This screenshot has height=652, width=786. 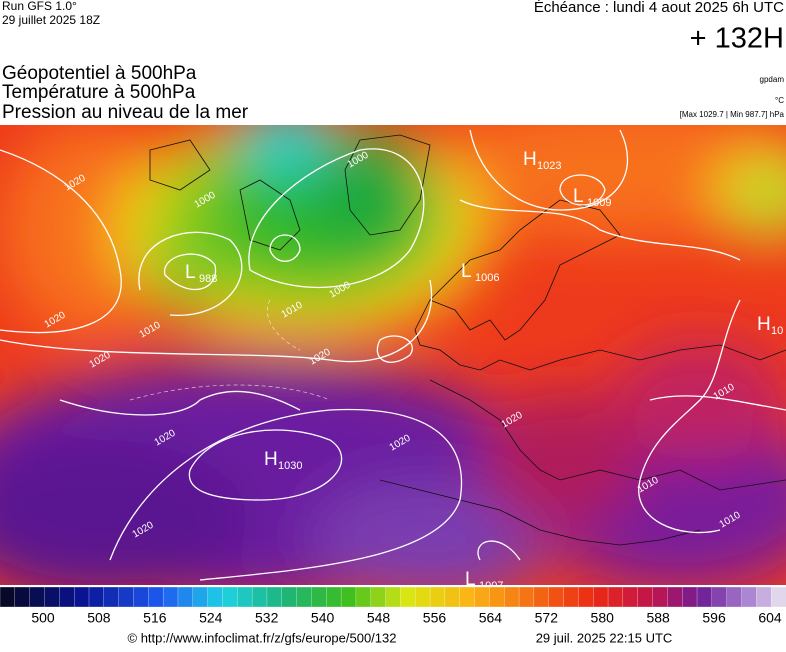 What do you see at coordinates (435, 618) in the screenshot?
I see `colorbar-tick-label: 556` at bounding box center [435, 618].